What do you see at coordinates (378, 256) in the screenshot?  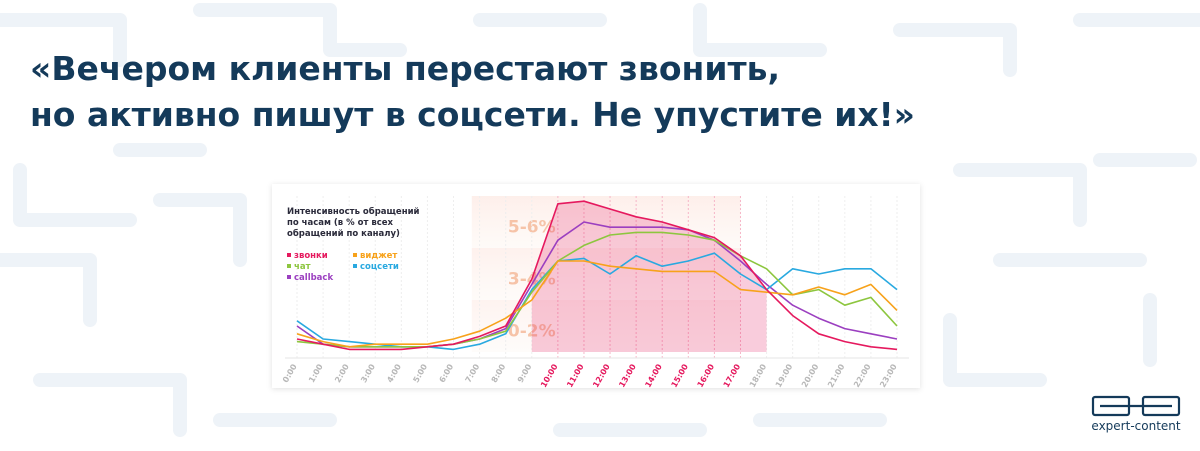 I see `legend-label: виджет` at bounding box center [378, 256].